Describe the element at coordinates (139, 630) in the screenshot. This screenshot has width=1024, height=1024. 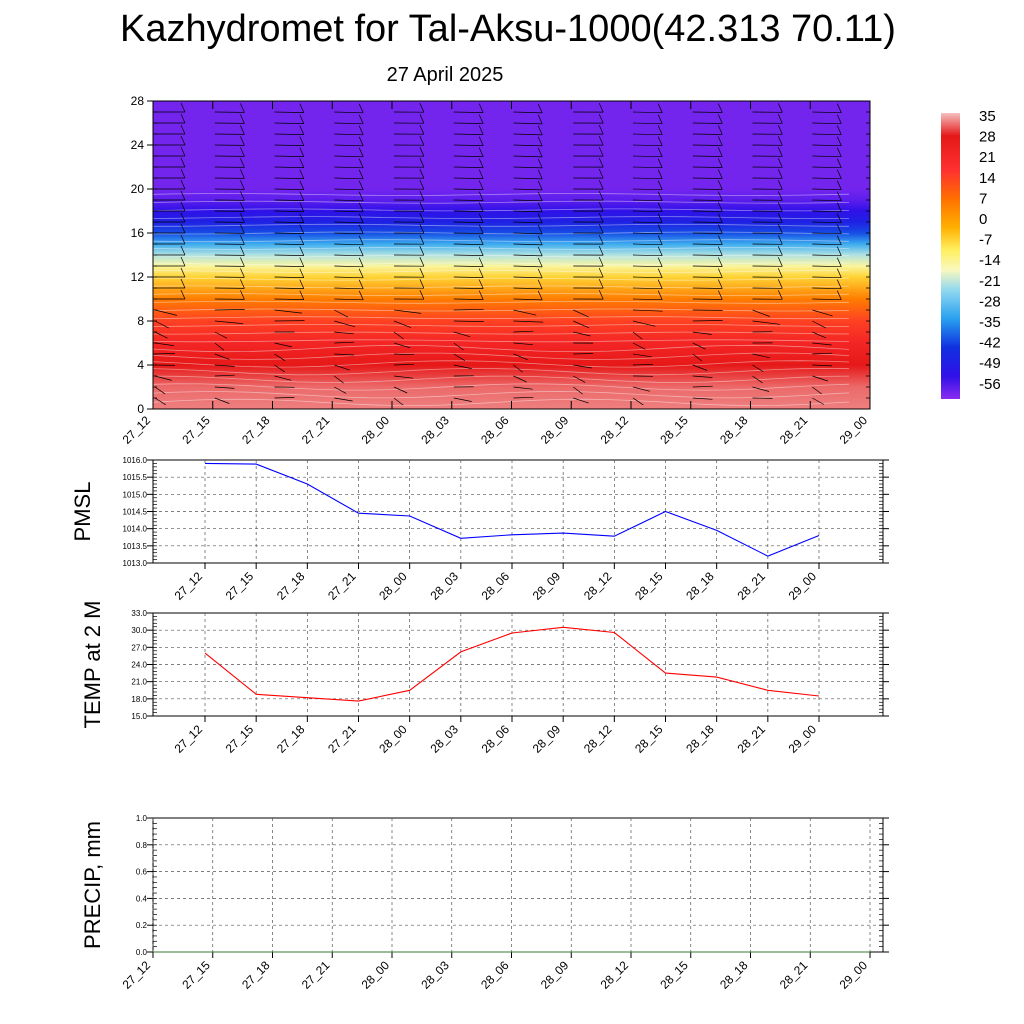
I see `y-tick-label: 30.0` at that location.